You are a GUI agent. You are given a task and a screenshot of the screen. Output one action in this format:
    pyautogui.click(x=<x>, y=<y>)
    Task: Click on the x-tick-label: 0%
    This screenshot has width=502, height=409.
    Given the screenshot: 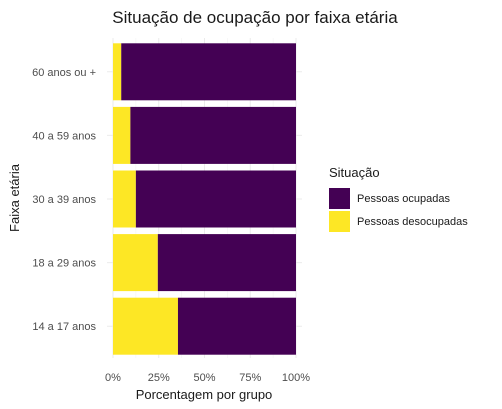 What is the action you would take?
    pyautogui.click(x=113, y=378)
    